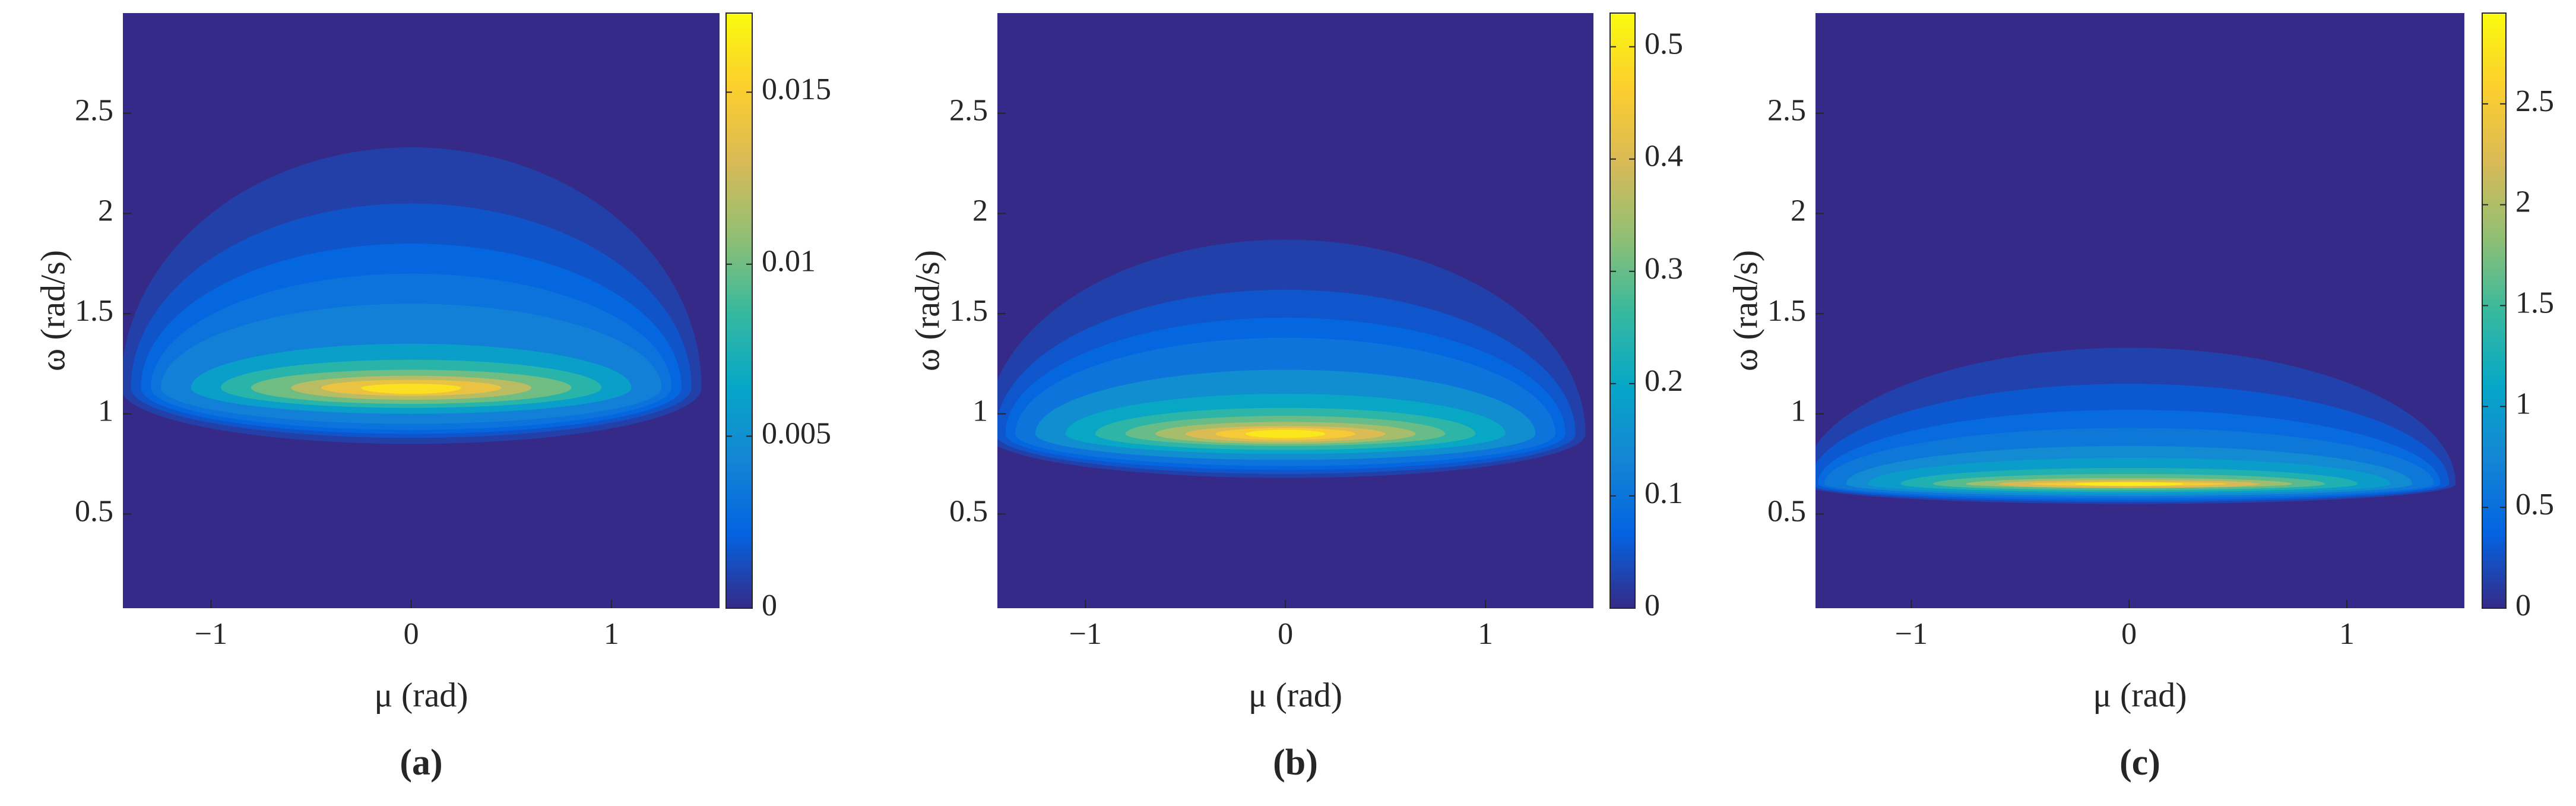 The height and width of the screenshot is (806, 2576). I want to click on colorbar-tick-label: 0.4, so click(1664, 156).